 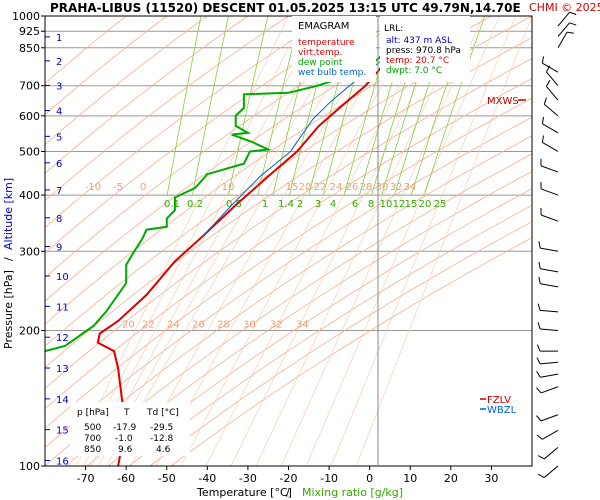 I want to click on x-tick-label: 30, so click(x=491, y=478).